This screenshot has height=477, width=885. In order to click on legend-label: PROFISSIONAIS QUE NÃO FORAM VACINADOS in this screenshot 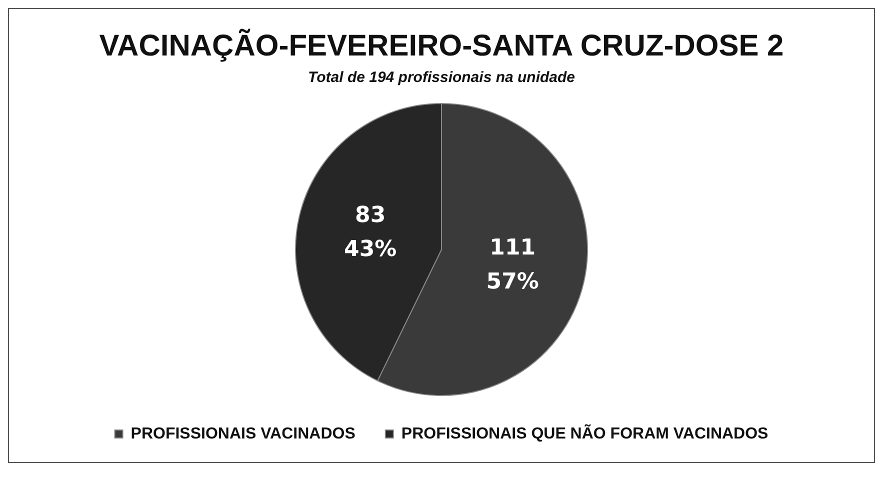, I will do `click(585, 432)`.